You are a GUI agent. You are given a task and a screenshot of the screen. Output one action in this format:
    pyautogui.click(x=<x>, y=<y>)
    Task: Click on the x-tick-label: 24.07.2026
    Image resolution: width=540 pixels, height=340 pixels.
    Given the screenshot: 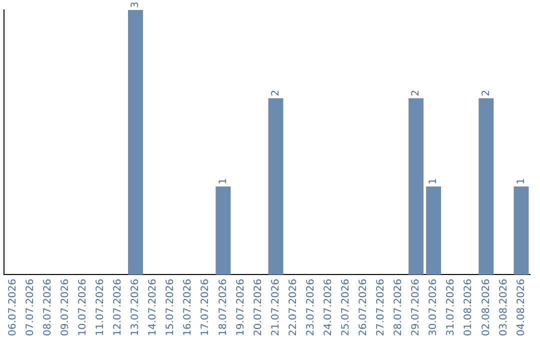 What is the action you would take?
    pyautogui.click(x=328, y=307)
    